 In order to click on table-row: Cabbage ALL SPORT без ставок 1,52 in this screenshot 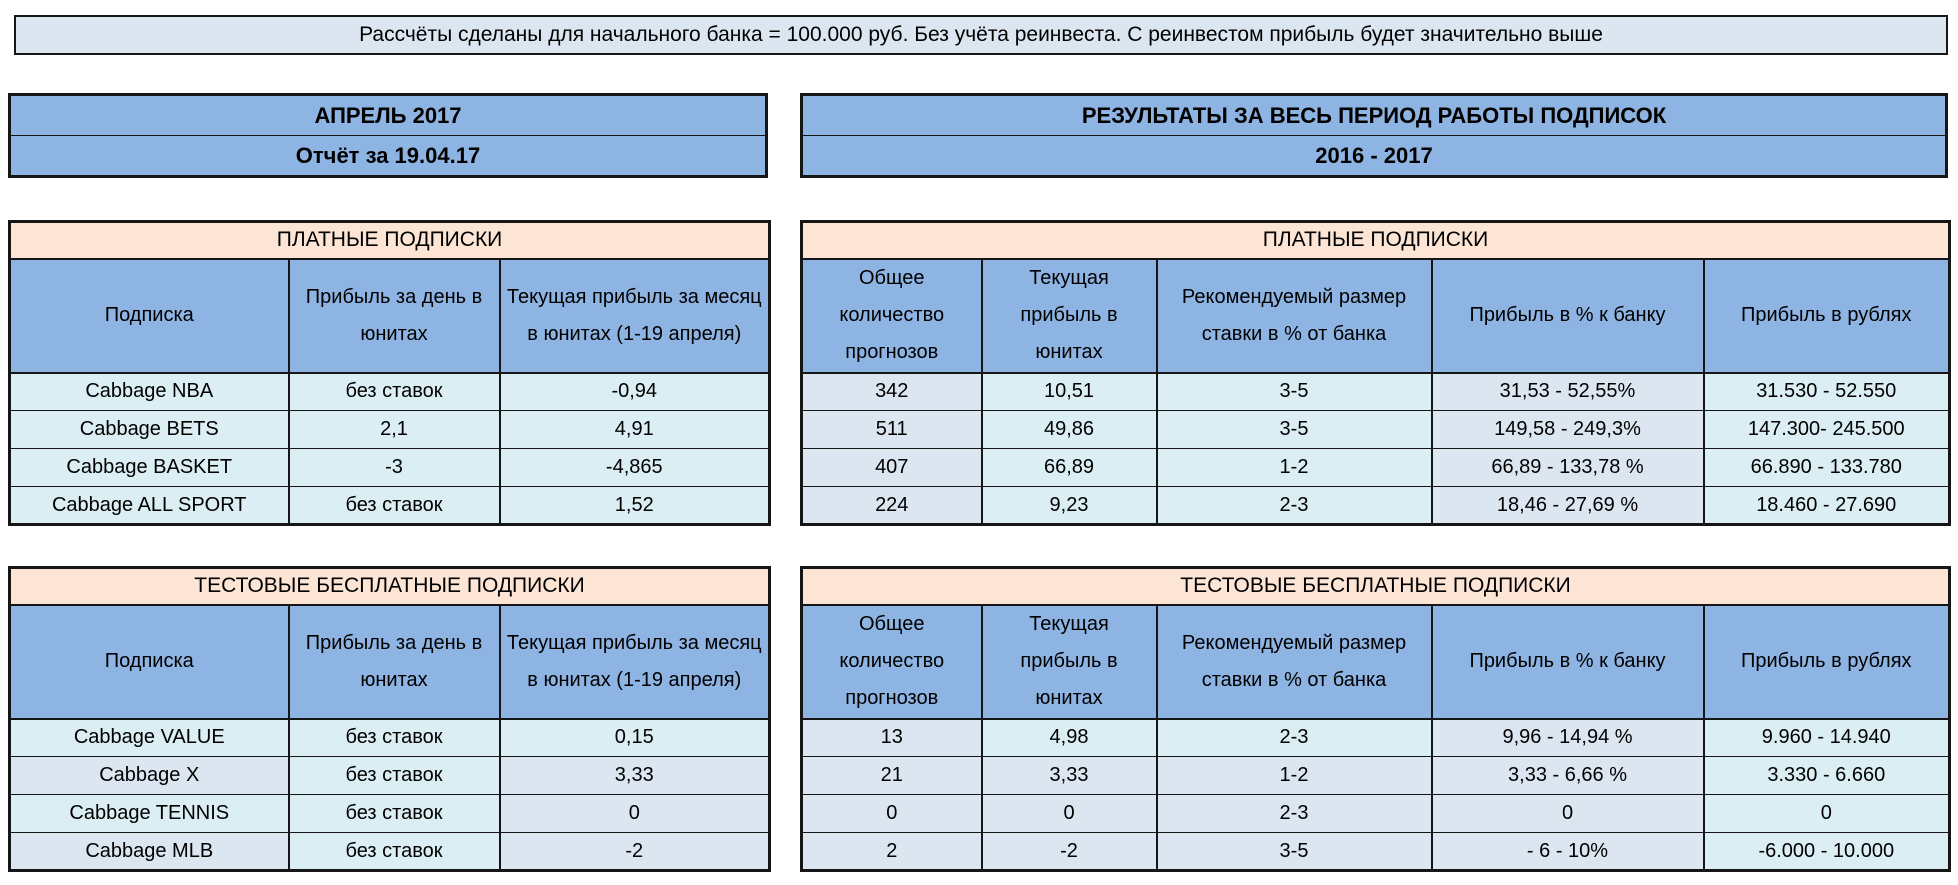, I will do `click(389, 505)`.